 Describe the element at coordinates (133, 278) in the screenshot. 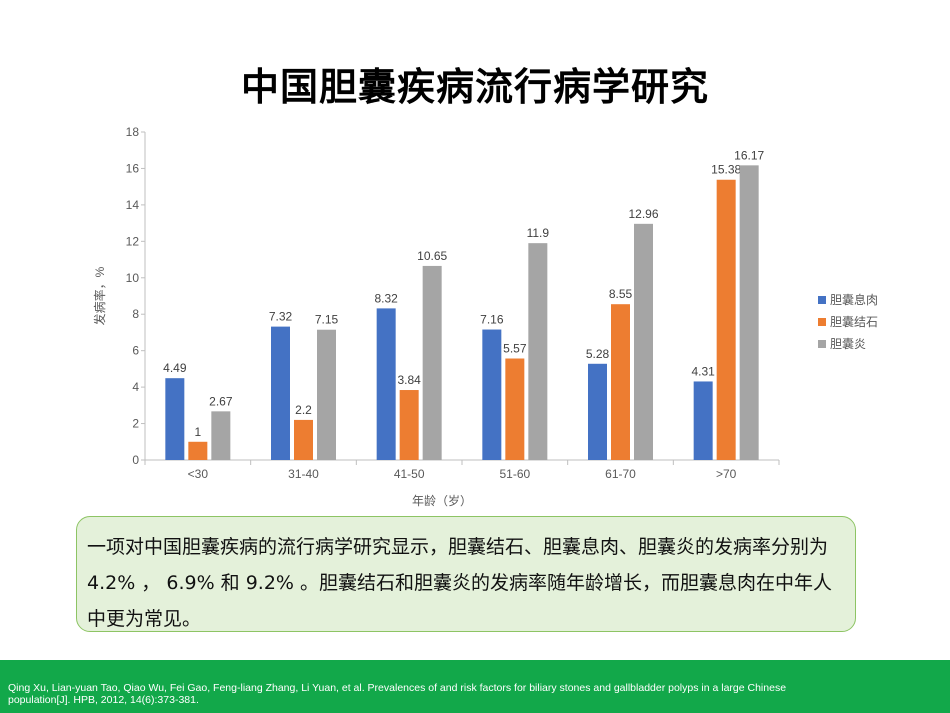

I see `y-tick-label: 10` at that location.